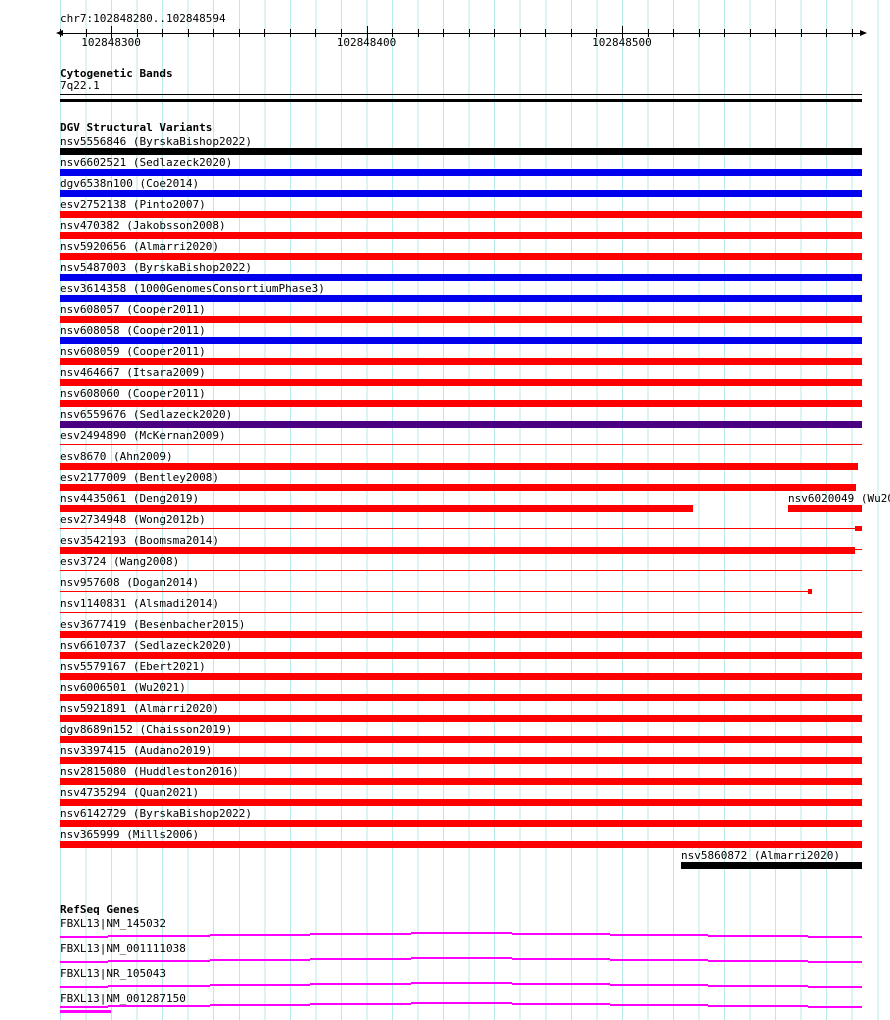  I want to click on variant-label: nsv464667 (Itsara2009), so click(133, 372).